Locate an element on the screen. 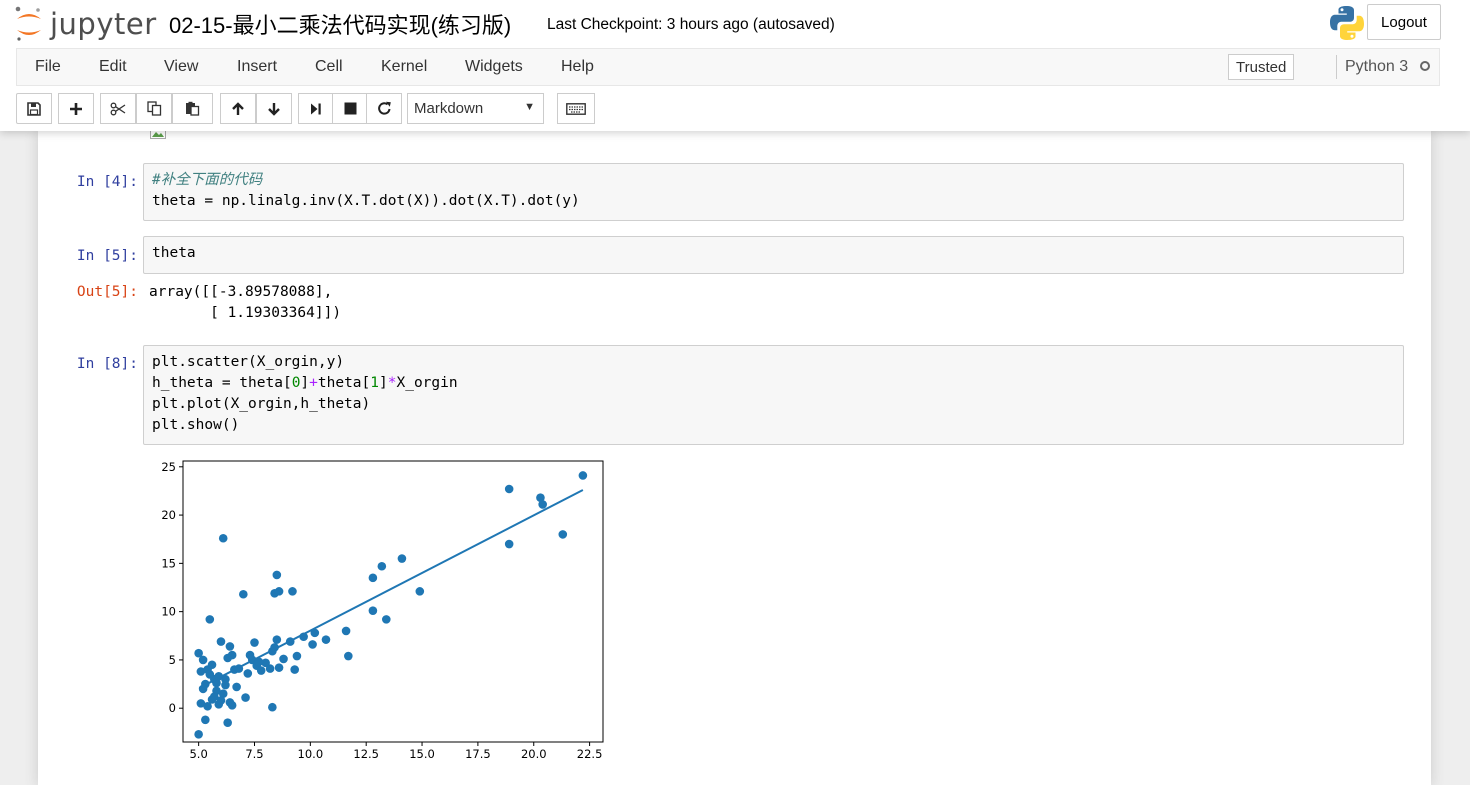 The image size is (1470, 785). notebook-title: 02-15-最小二乘法代码实现(练习版) is located at coordinates (340, 25).